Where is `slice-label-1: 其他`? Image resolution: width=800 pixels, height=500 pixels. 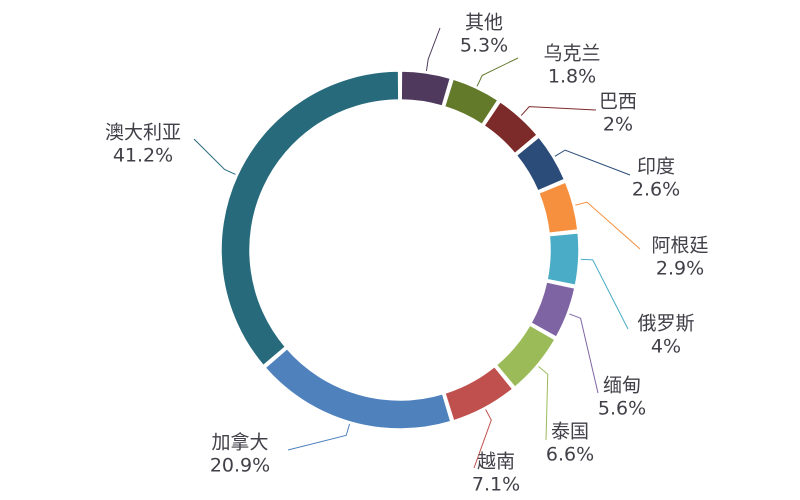 slice-label-1: 其他 is located at coordinates (484, 23).